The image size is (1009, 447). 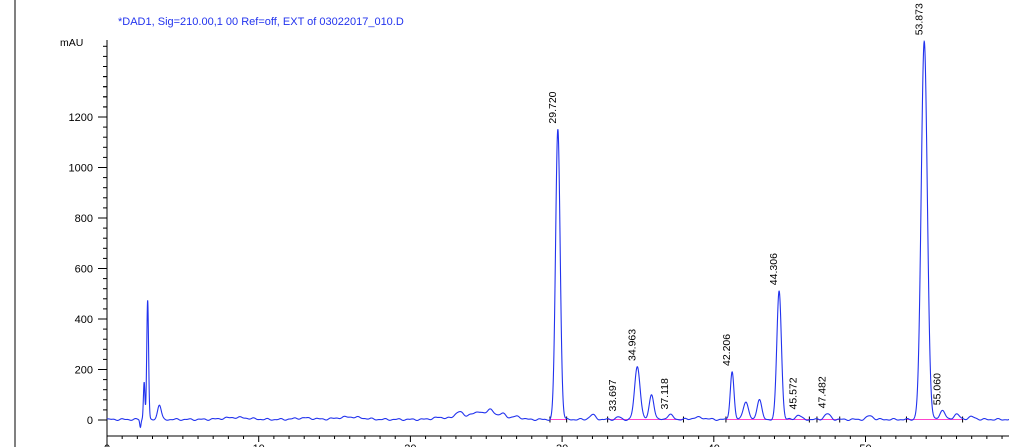 I want to click on y-tick-label-0: 0, so click(x=90, y=421).